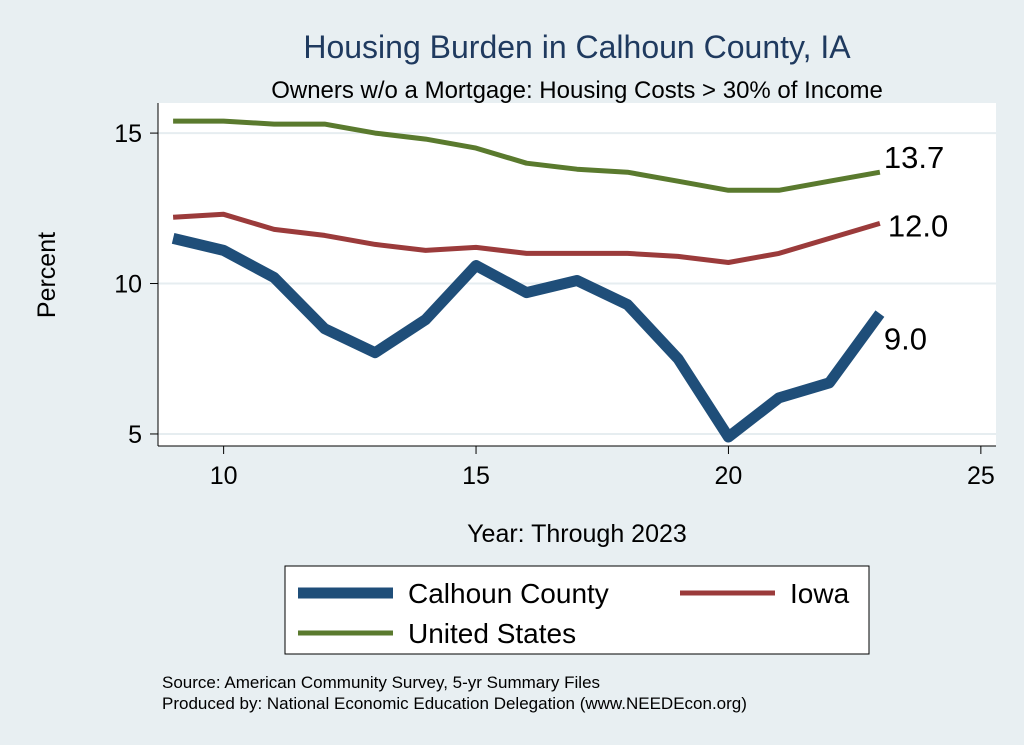  I want to click on legend-label-calhoun-county: Calhoun County, so click(508, 593).